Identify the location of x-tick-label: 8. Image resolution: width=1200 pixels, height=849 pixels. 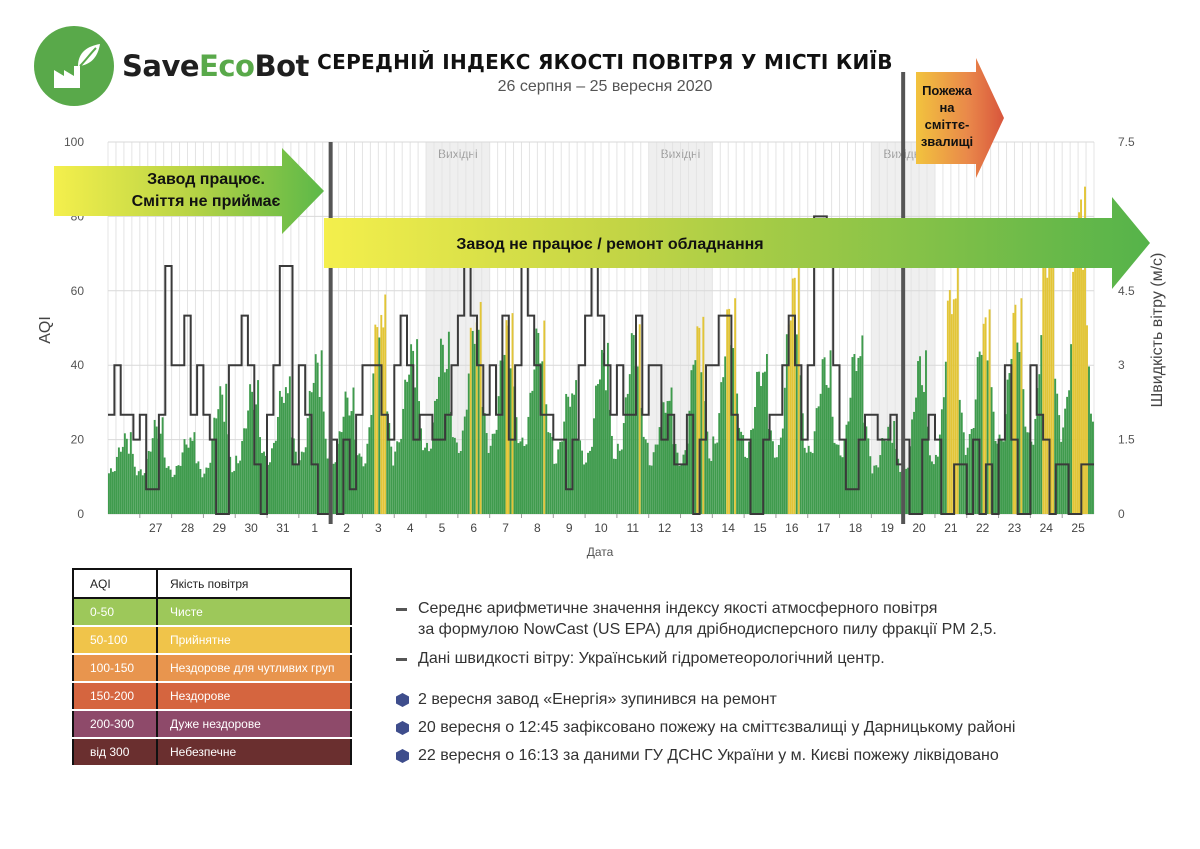
(537, 528).